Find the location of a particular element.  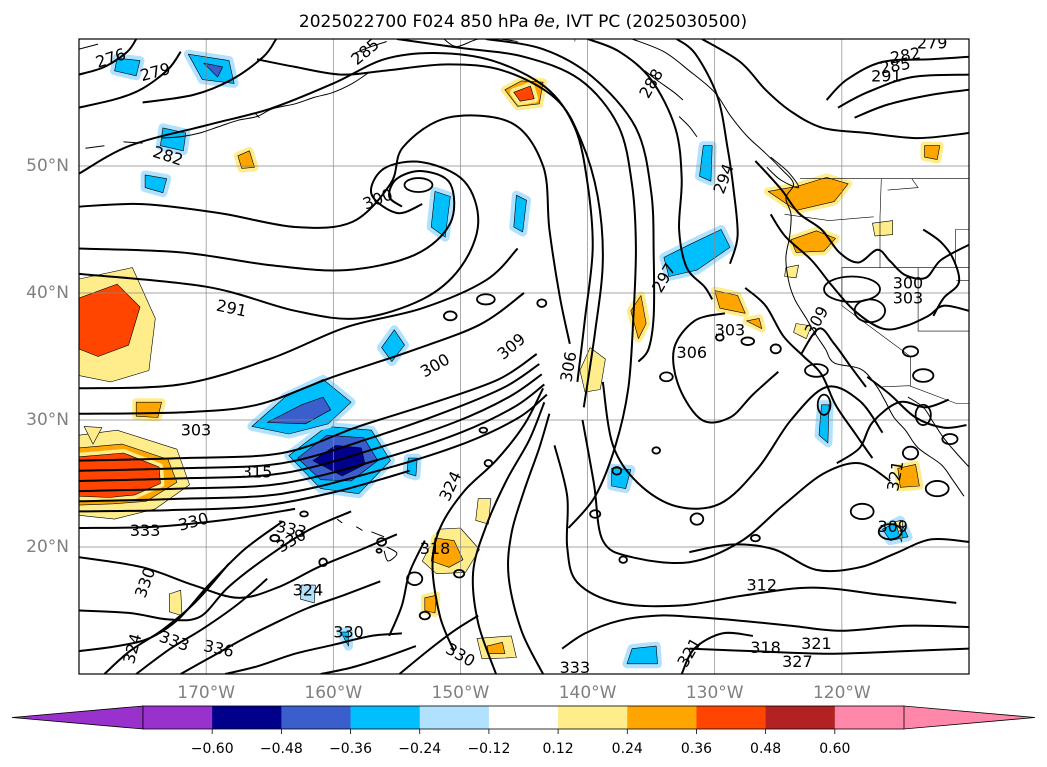

colorbar-tick-label: 0.48 is located at coordinates (765, 749).